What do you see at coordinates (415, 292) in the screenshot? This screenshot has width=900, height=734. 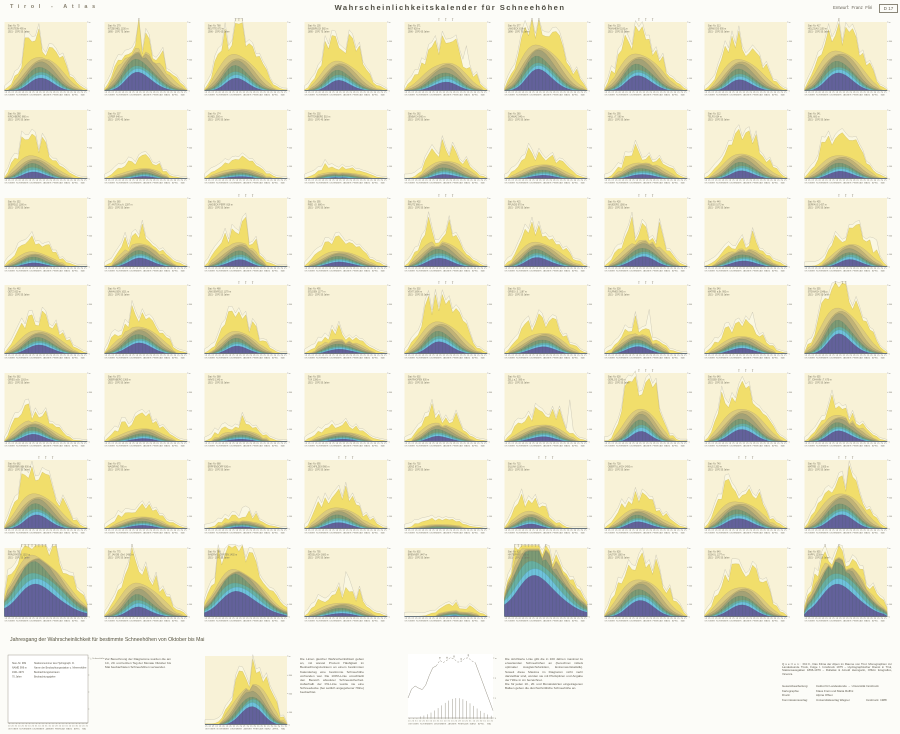 I see `svg-text: VENT 1896 m` at bounding box center [415, 292].